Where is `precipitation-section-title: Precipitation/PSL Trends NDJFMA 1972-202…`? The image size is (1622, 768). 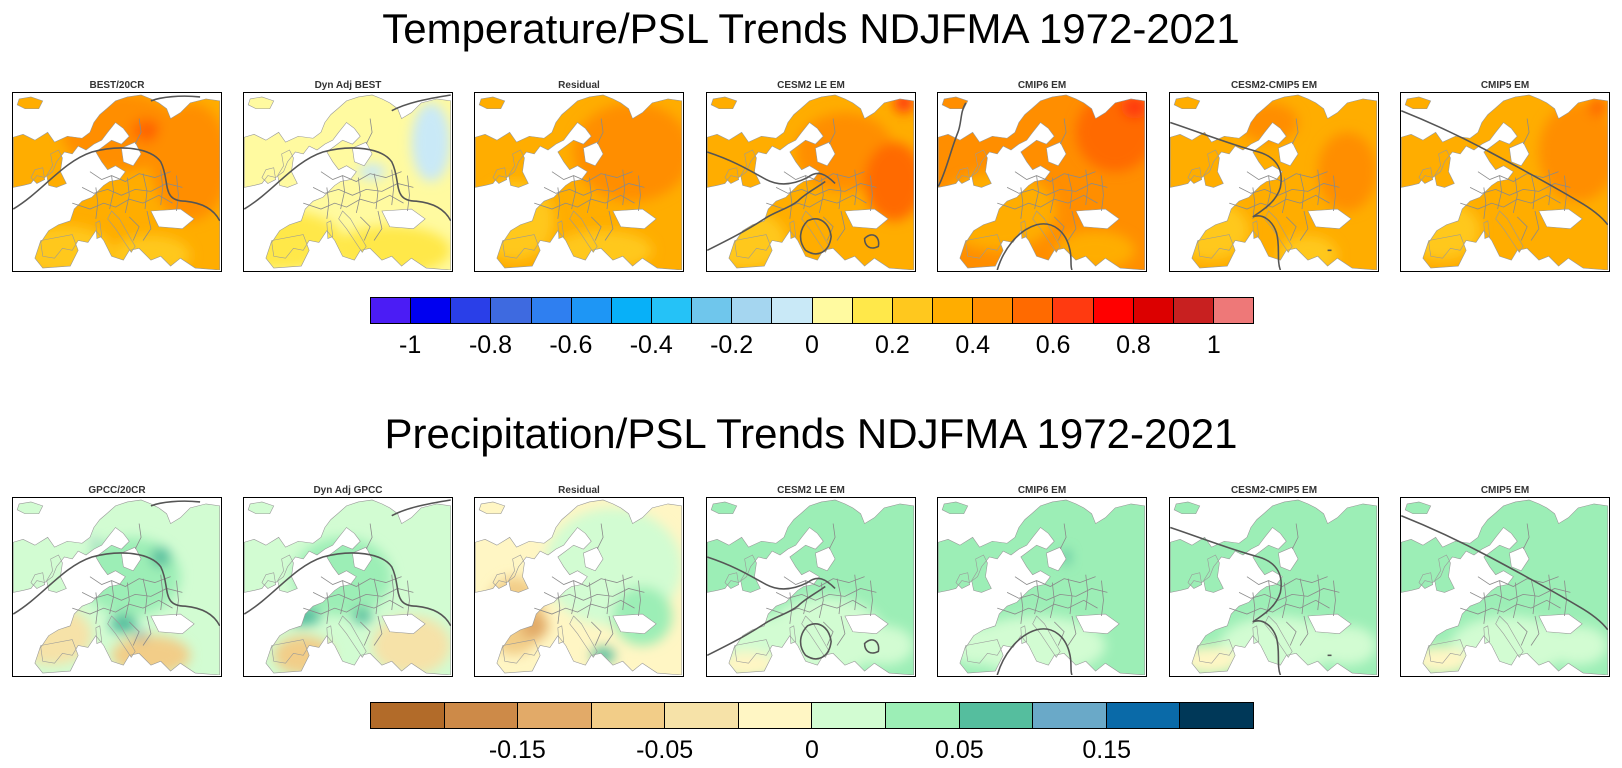 precipitation-section-title: Precipitation/PSL Trends NDJFMA 1972-202… is located at coordinates (811, 433).